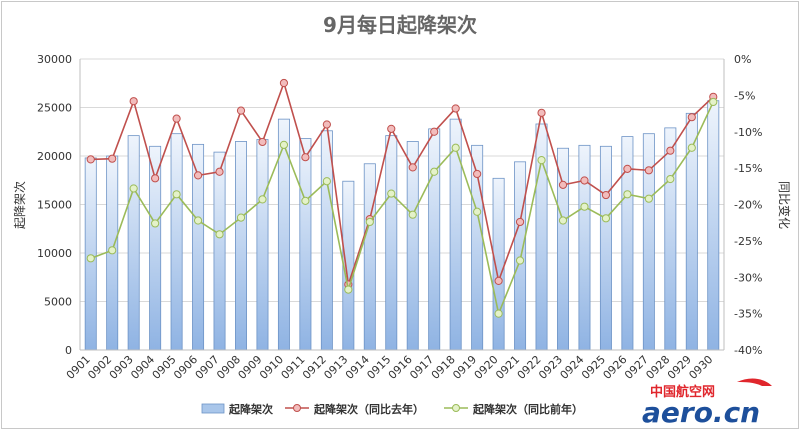  What do you see at coordinates (78, 367) in the screenshot?
I see `x-tick-label: 0901` at bounding box center [78, 367].